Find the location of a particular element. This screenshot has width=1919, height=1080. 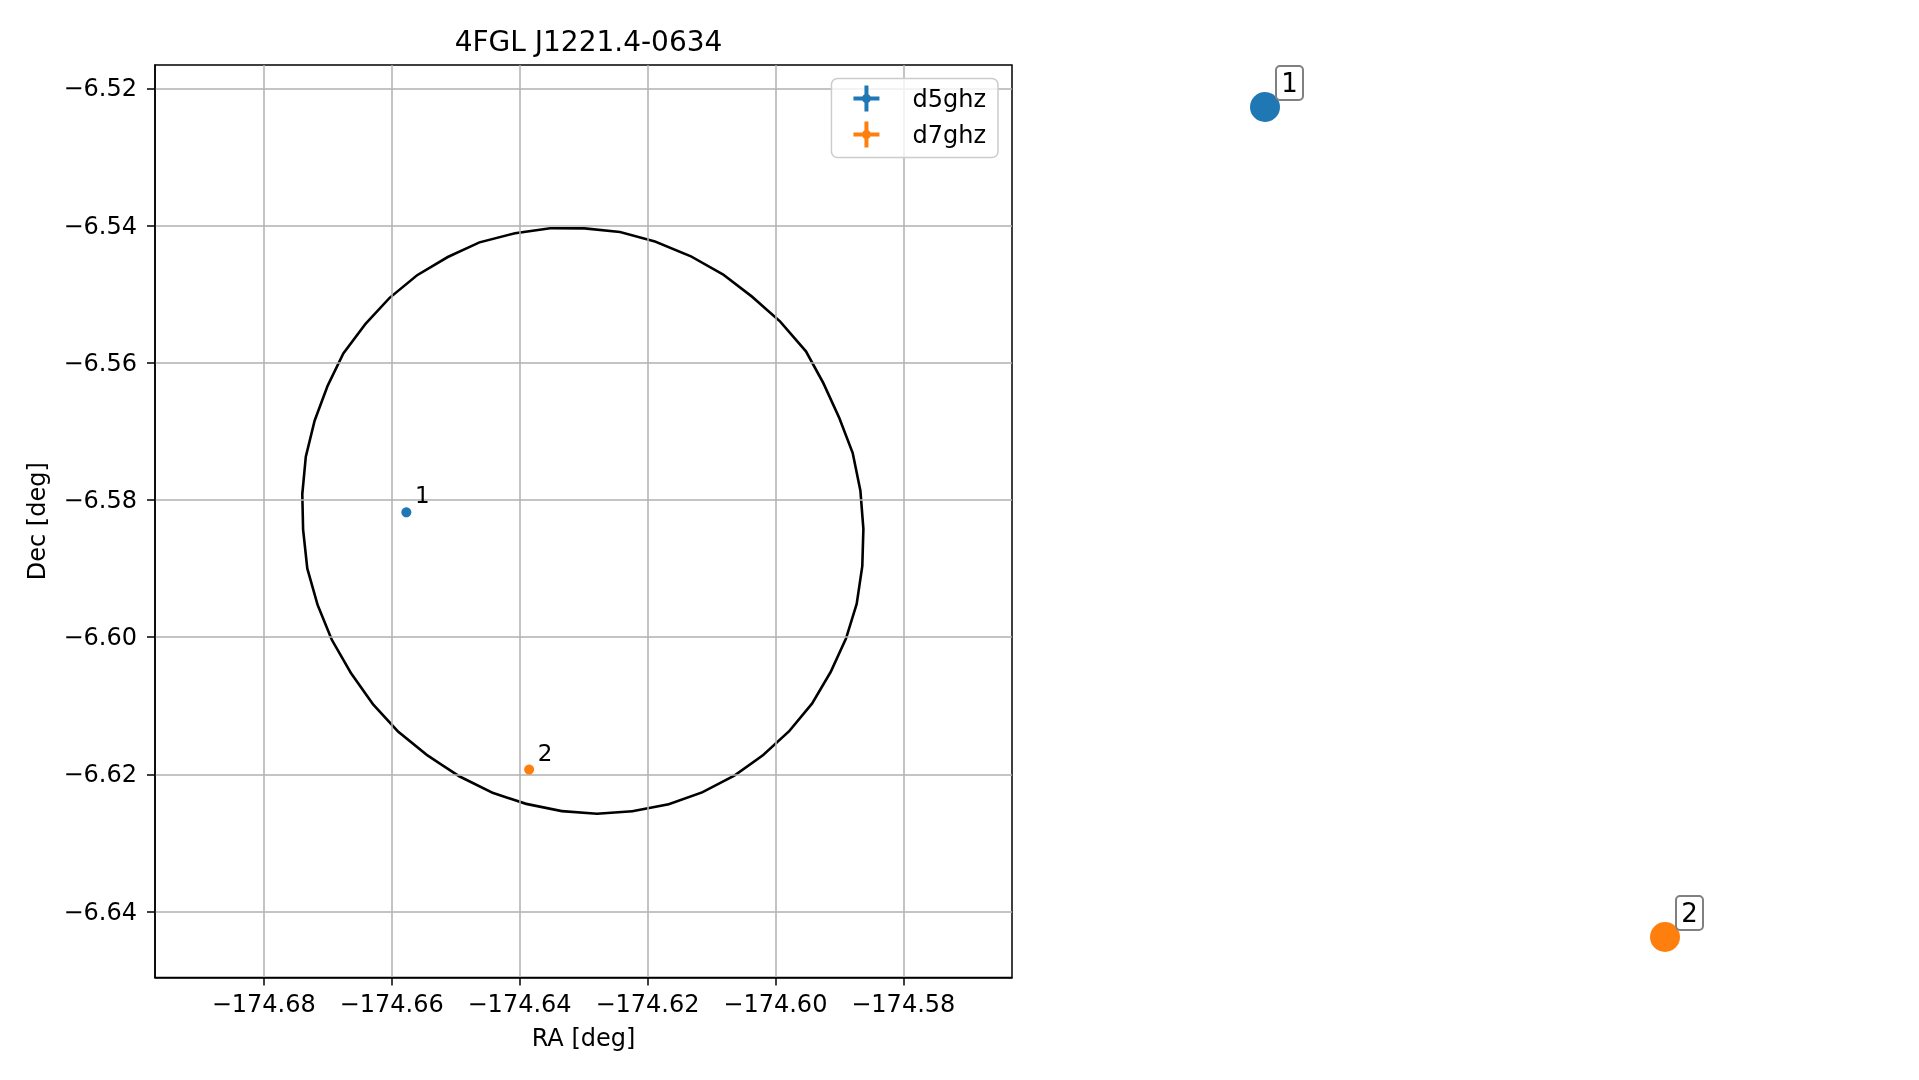

x-tick-label: −174.58 is located at coordinates (903, 1003).